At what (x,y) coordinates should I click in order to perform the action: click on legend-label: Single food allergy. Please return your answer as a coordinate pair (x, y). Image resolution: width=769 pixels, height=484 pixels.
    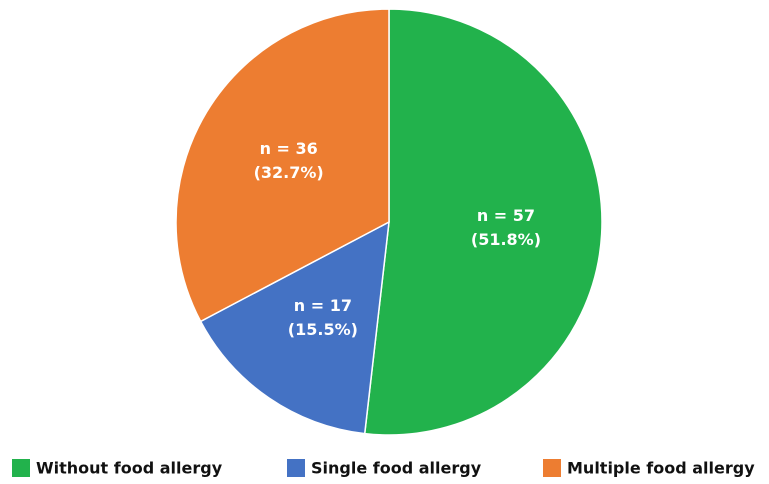
    Looking at the image, I should click on (396, 468).